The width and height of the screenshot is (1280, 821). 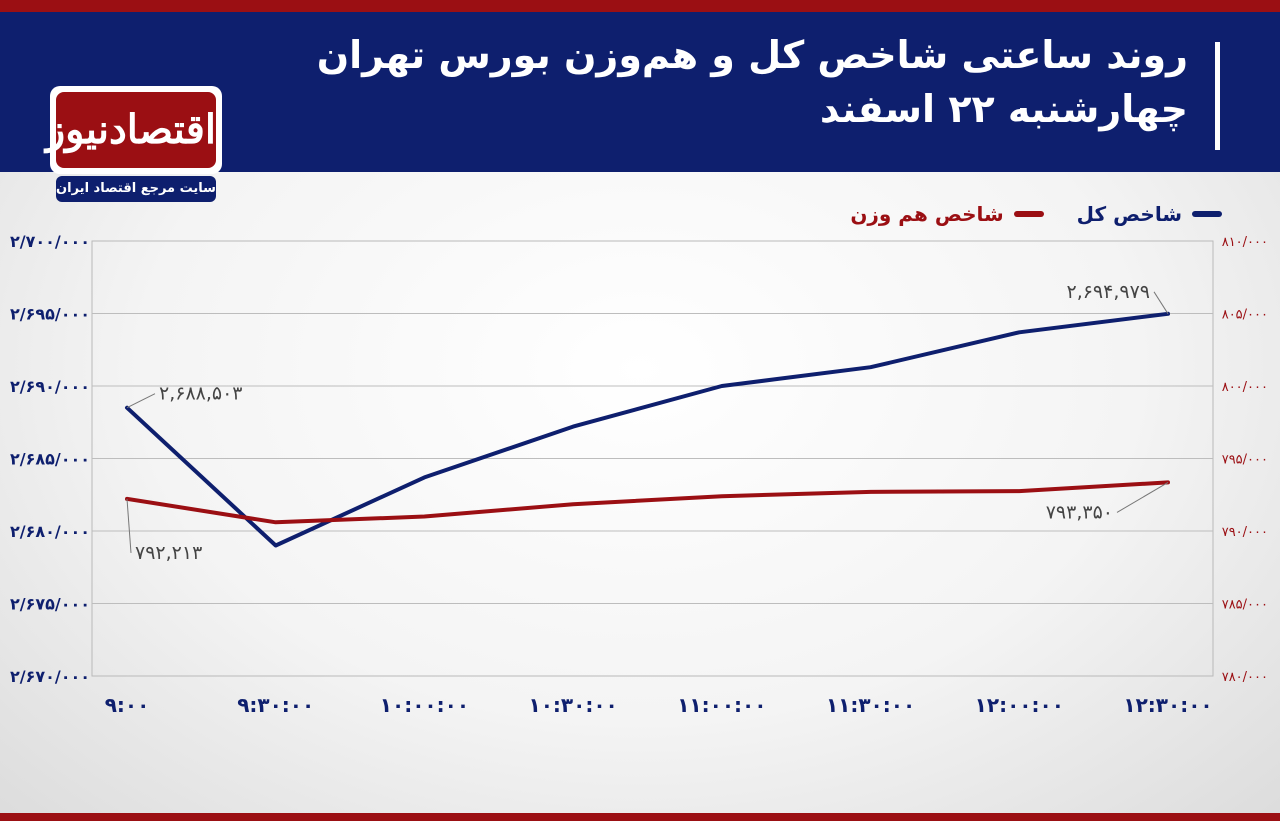 What do you see at coordinates (424, 705) in the screenshot?
I see `x-tick-label: ۱۰:۰۰:۰۰` at bounding box center [424, 705].